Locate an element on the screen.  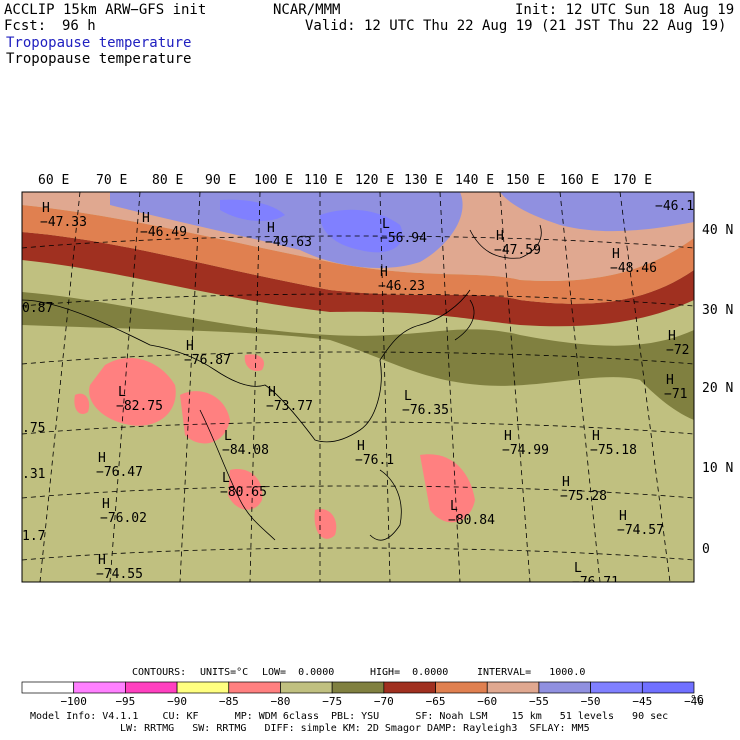
colorbar-label: −90 is located at coordinates (177, 701).